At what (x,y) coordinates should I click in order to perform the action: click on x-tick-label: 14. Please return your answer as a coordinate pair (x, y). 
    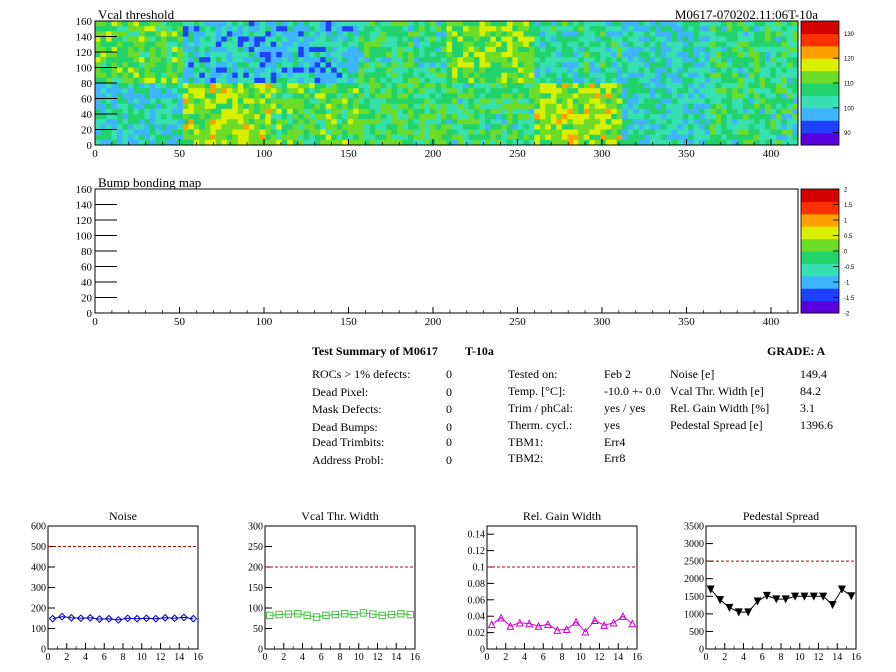
    Looking at the image, I should click on (396, 657).